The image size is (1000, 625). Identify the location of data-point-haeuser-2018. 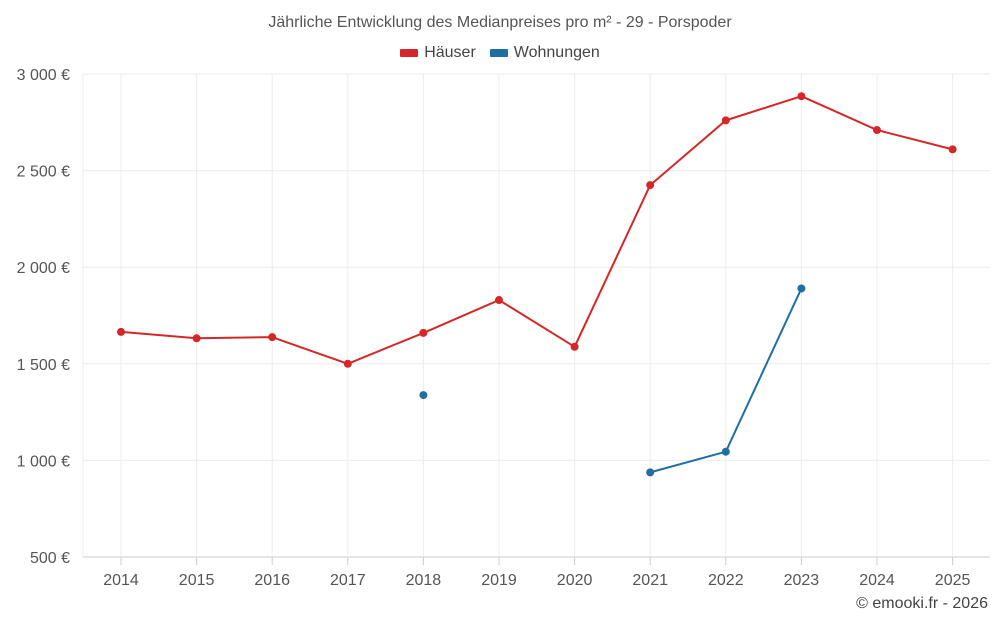
(423, 332).